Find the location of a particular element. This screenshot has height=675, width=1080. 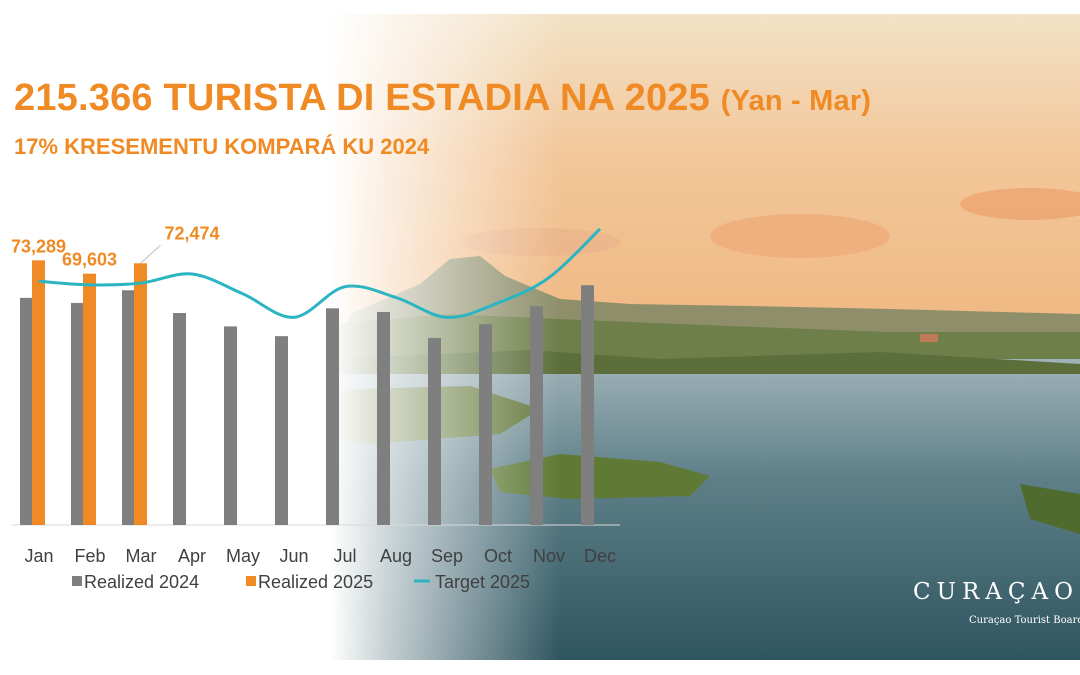

bar-2024-oct is located at coordinates (485, 424).